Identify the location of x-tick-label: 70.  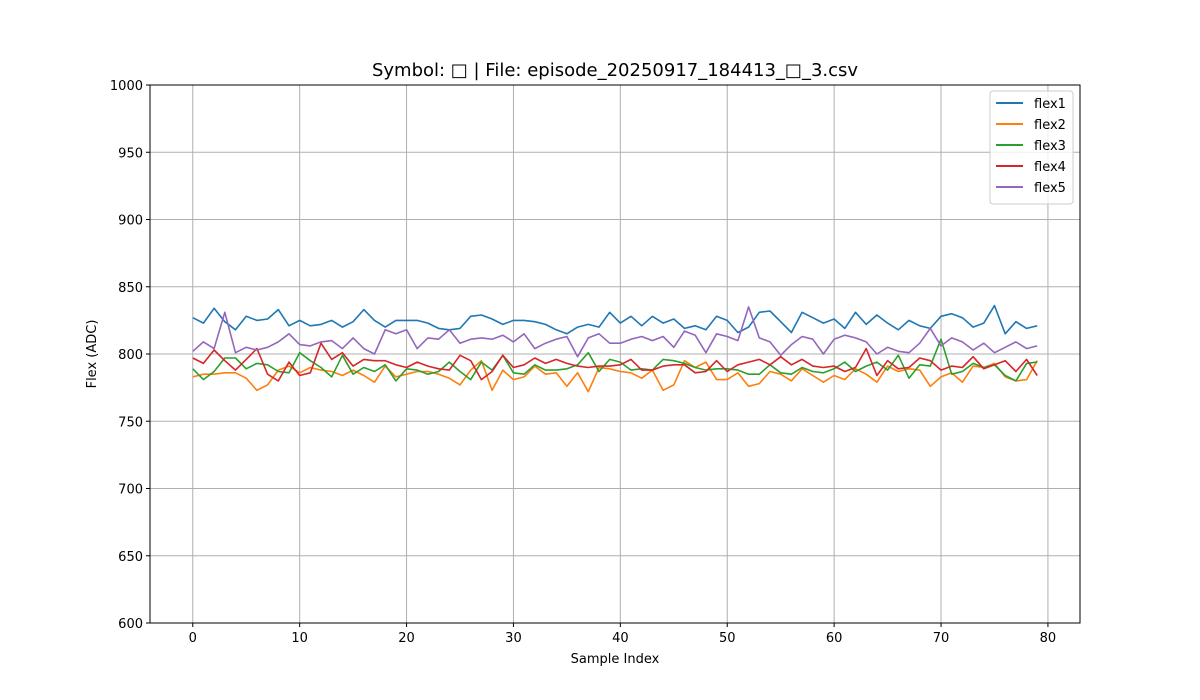
(941, 638).